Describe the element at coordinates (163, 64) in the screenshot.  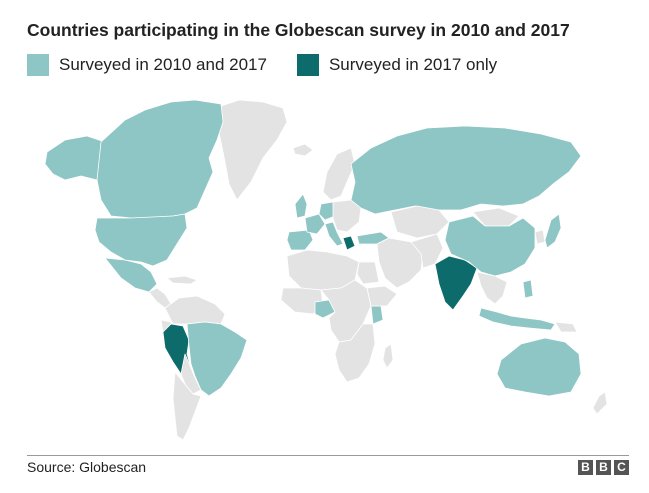
I see `legend-label-both-years: Surveyed in 2010 and 2017` at that location.